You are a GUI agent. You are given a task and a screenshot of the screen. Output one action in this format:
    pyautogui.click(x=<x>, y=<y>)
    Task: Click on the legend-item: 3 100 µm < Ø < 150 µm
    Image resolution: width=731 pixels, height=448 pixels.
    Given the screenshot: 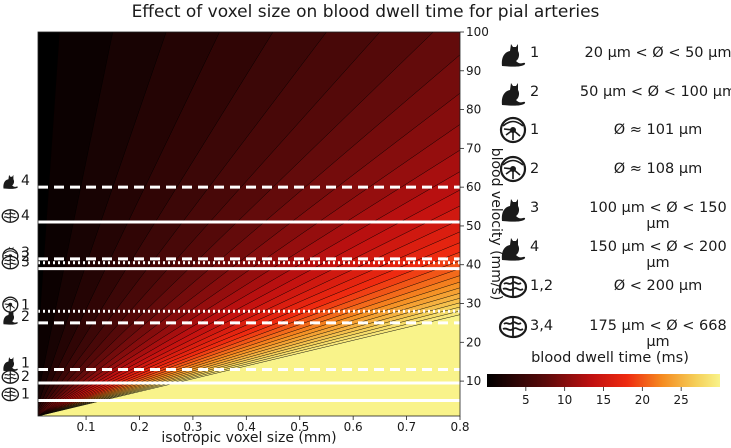 What is the action you would take?
    pyautogui.click(x=614, y=212)
    